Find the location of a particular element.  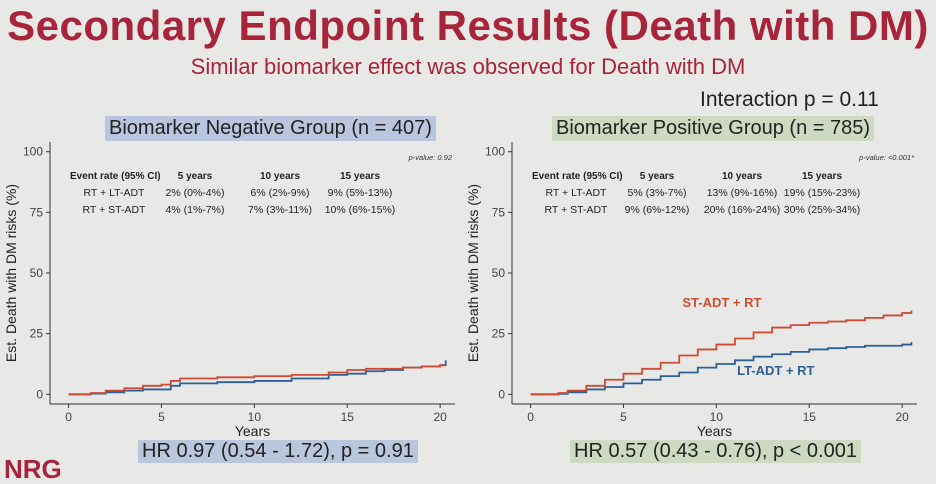

negative-group-label: Biomarker Negative Group (n = 407) is located at coordinates (270, 128).